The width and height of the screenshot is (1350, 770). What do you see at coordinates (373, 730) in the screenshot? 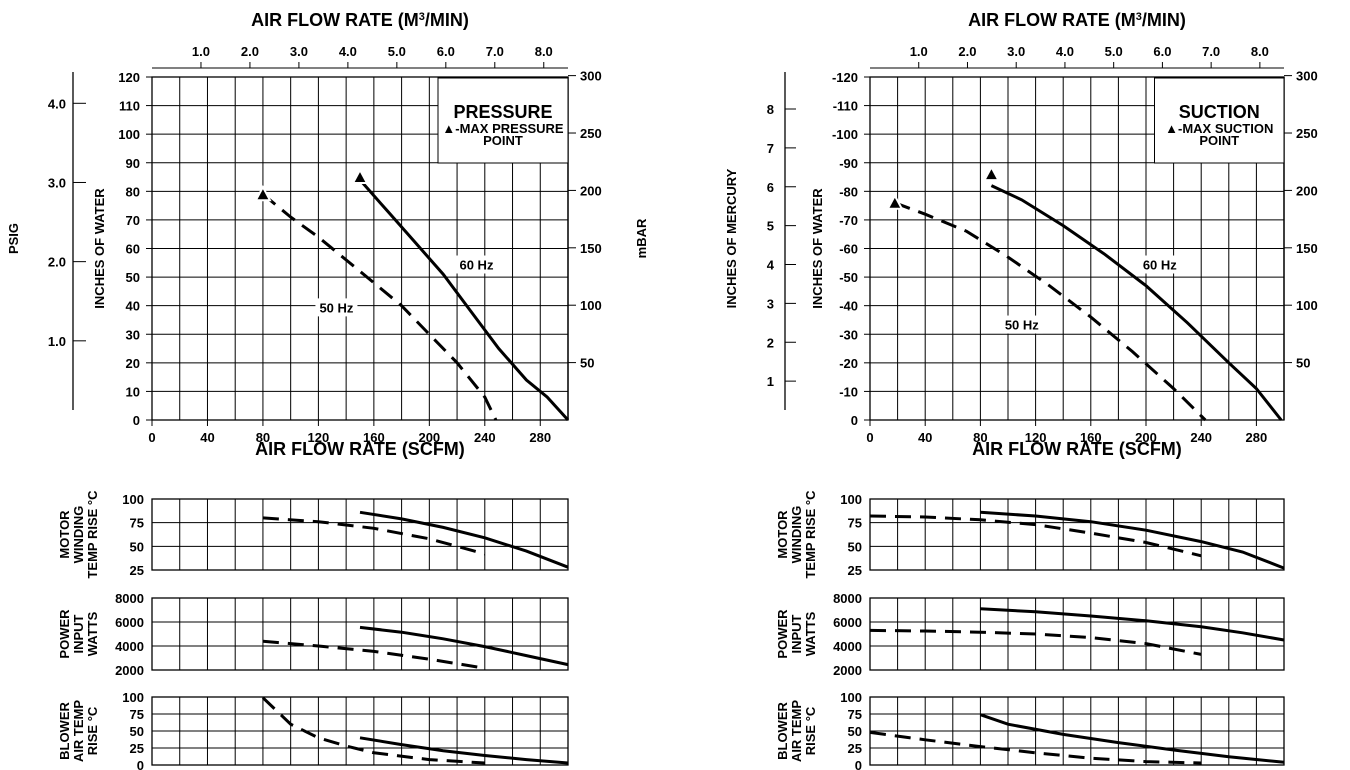
I see `blower-series-50hz-line` at bounding box center [373, 730].